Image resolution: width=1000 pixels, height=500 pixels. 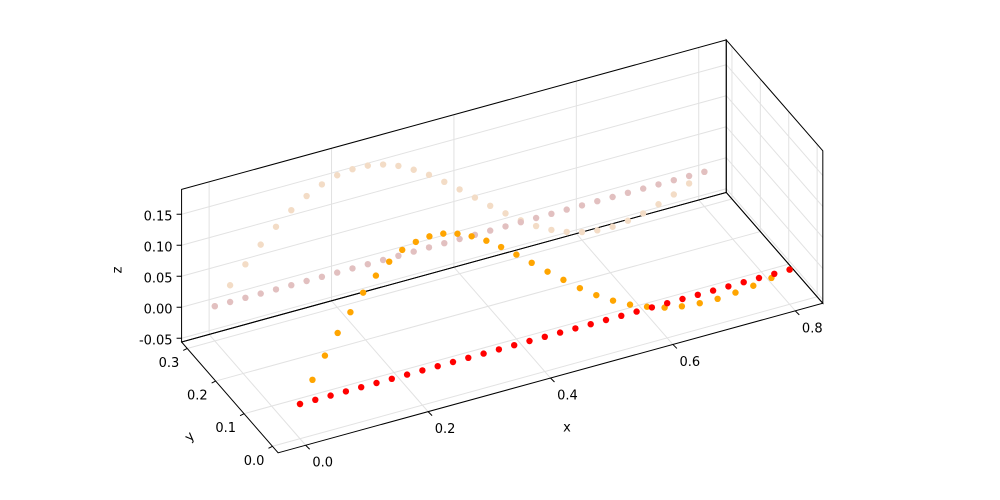 What do you see at coordinates (158, 248) in the screenshot?
I see `z-tick-label: 0.10` at bounding box center [158, 248].